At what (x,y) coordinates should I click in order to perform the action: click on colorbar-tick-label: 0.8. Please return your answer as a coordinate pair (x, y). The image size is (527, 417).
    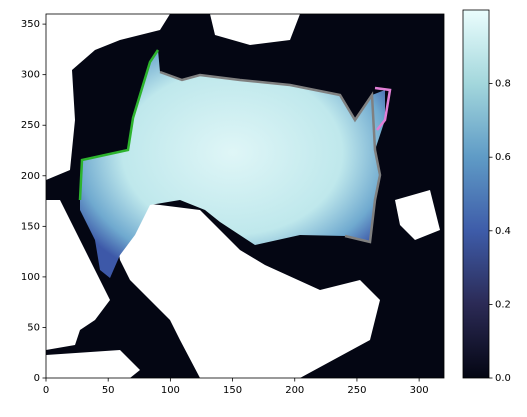
    Looking at the image, I should click on (503, 84).